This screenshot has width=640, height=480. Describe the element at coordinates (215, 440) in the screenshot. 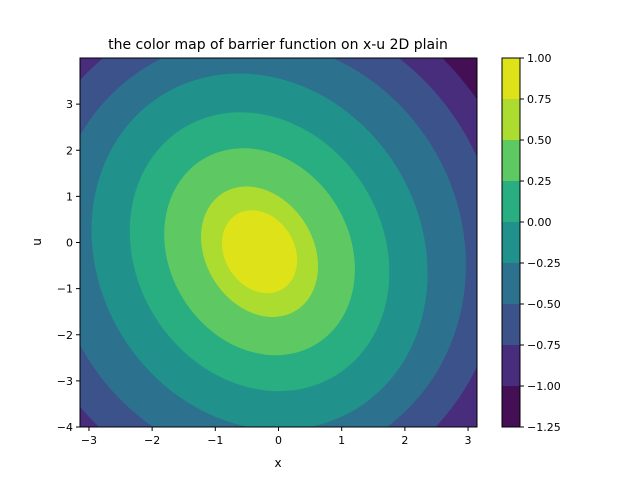

I see `x-tick-label: −1` at that location.